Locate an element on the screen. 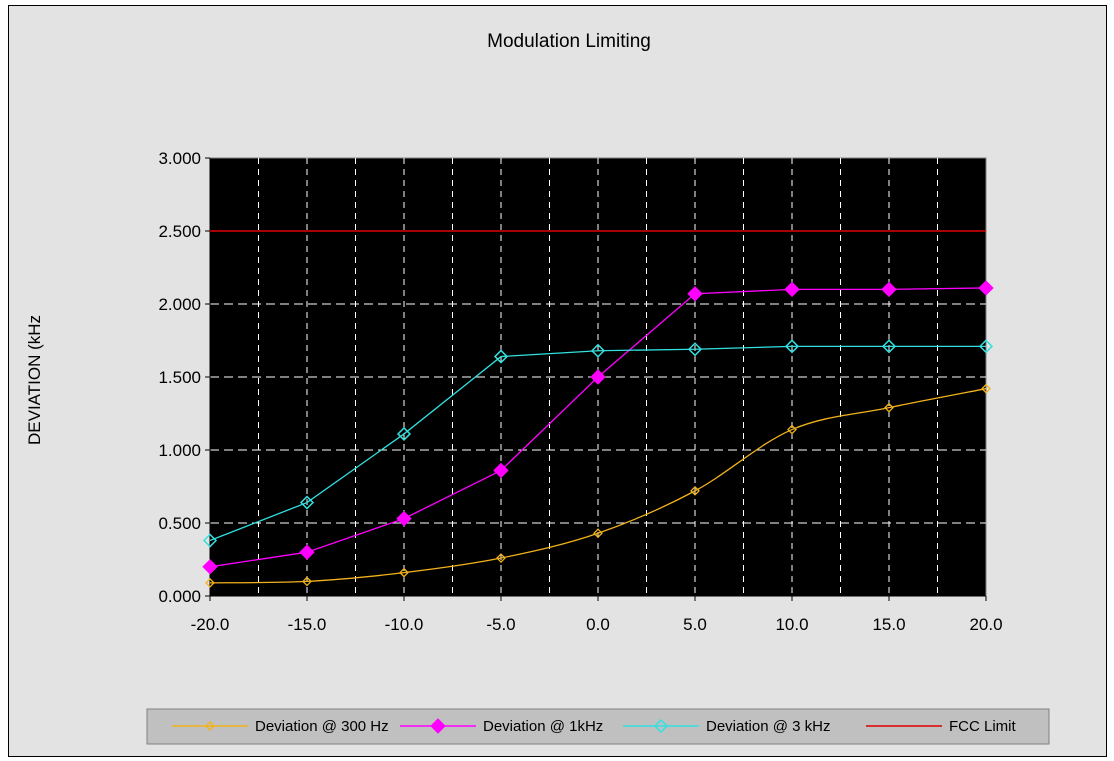 The image size is (1114, 761). x-tick-label: -10.0 is located at coordinates (404, 624).